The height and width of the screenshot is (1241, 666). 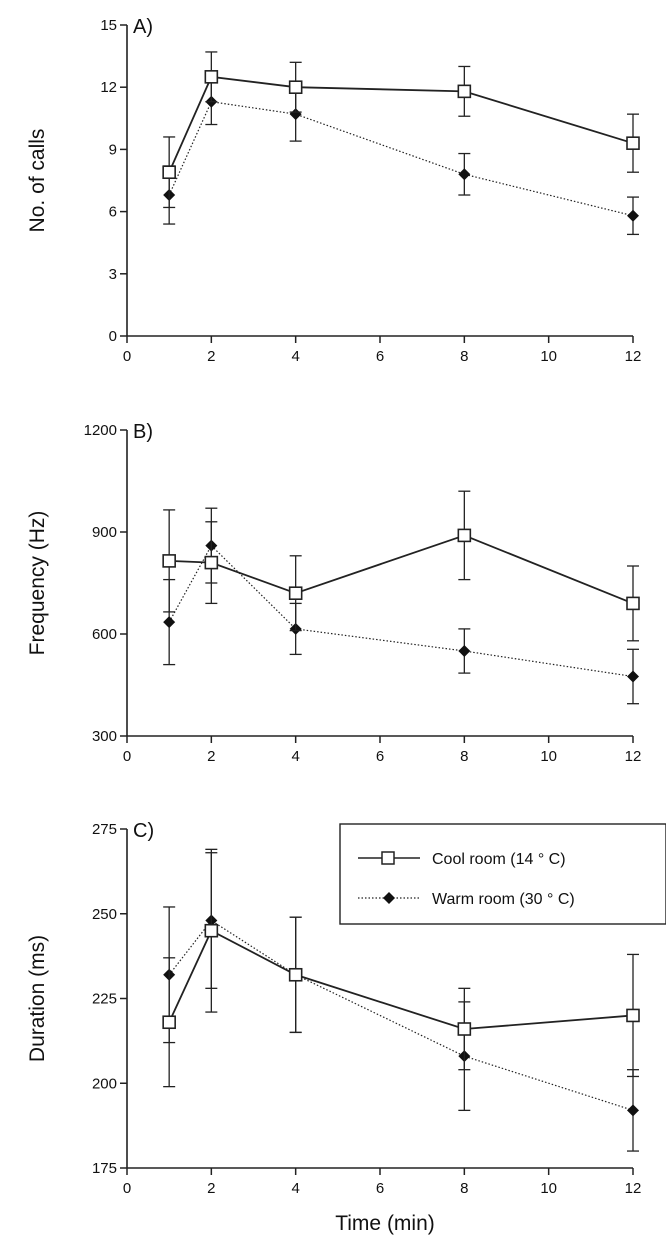 I want to click on x-axis-label: Time (min), so click(x=385, y=1223).